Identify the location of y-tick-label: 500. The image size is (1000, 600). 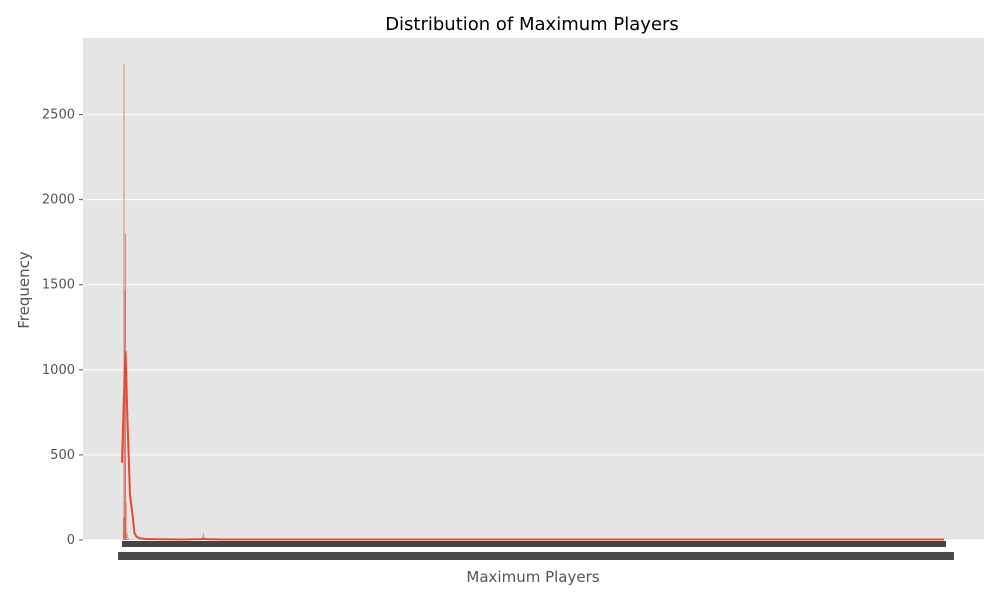
(62, 455).